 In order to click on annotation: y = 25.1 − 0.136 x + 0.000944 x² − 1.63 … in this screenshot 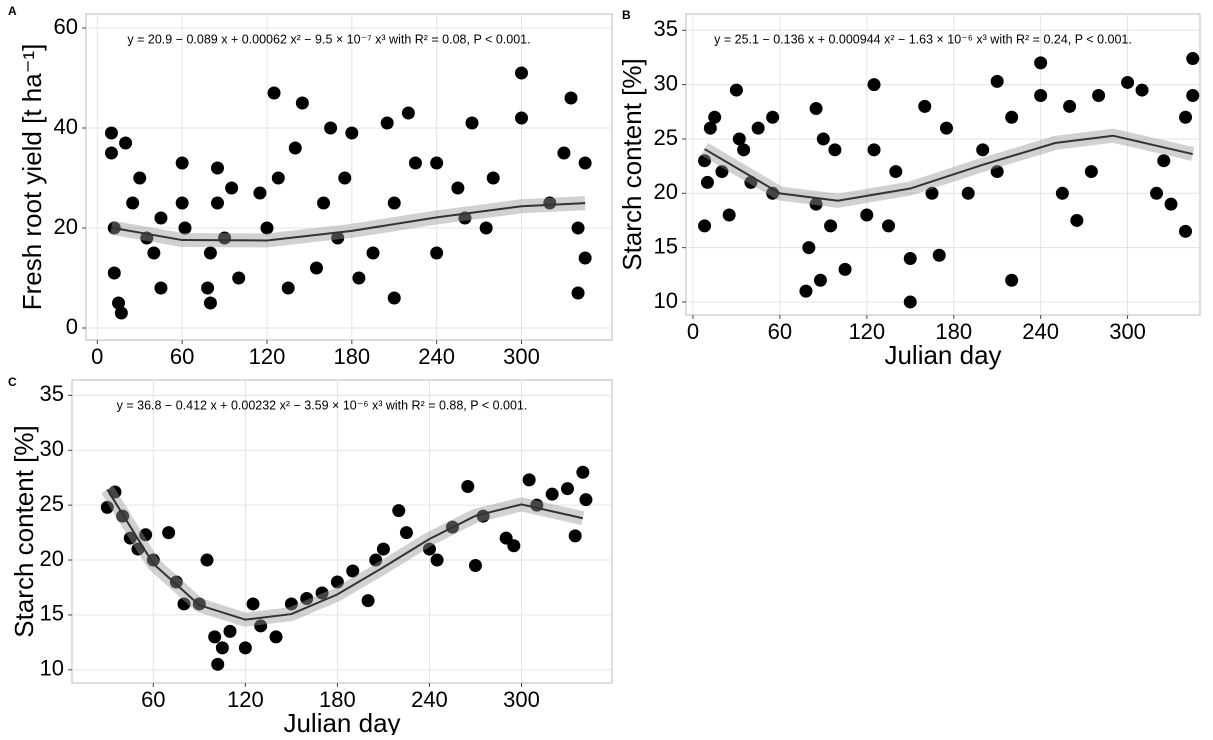, I will do `click(923, 39)`.